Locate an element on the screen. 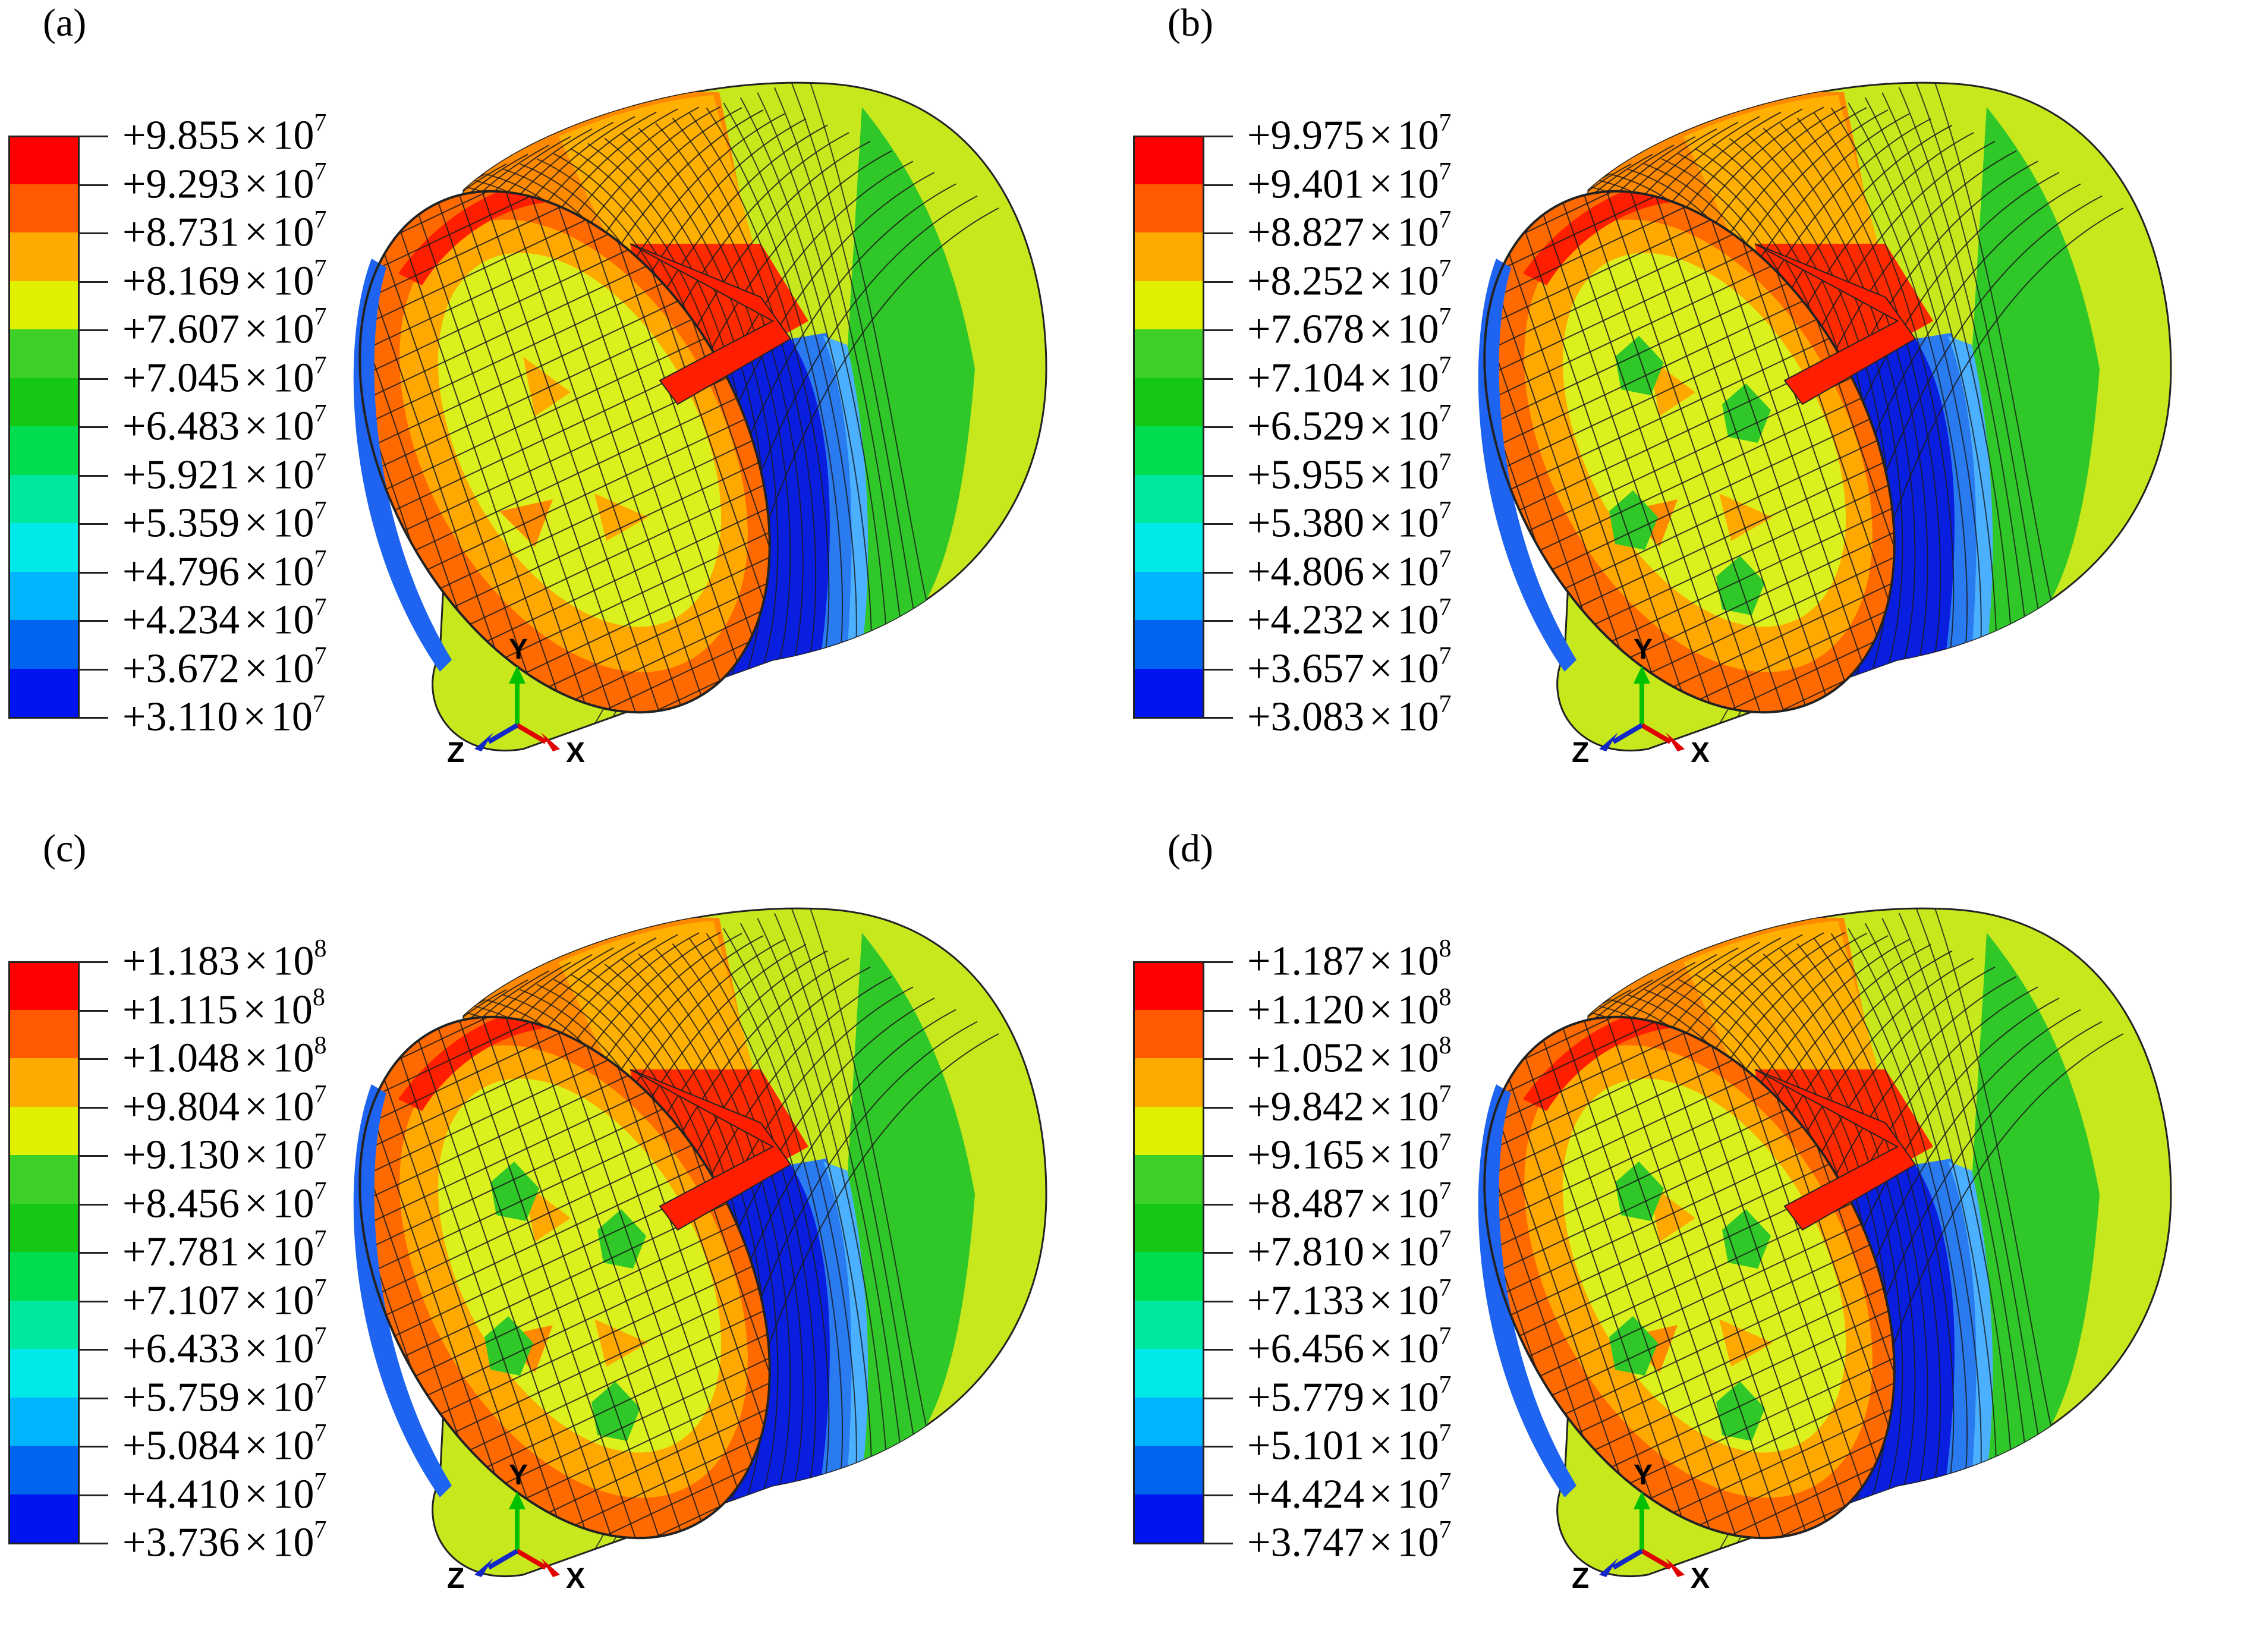  legend-mantissa: +4.424 is located at coordinates (1305, 1494).